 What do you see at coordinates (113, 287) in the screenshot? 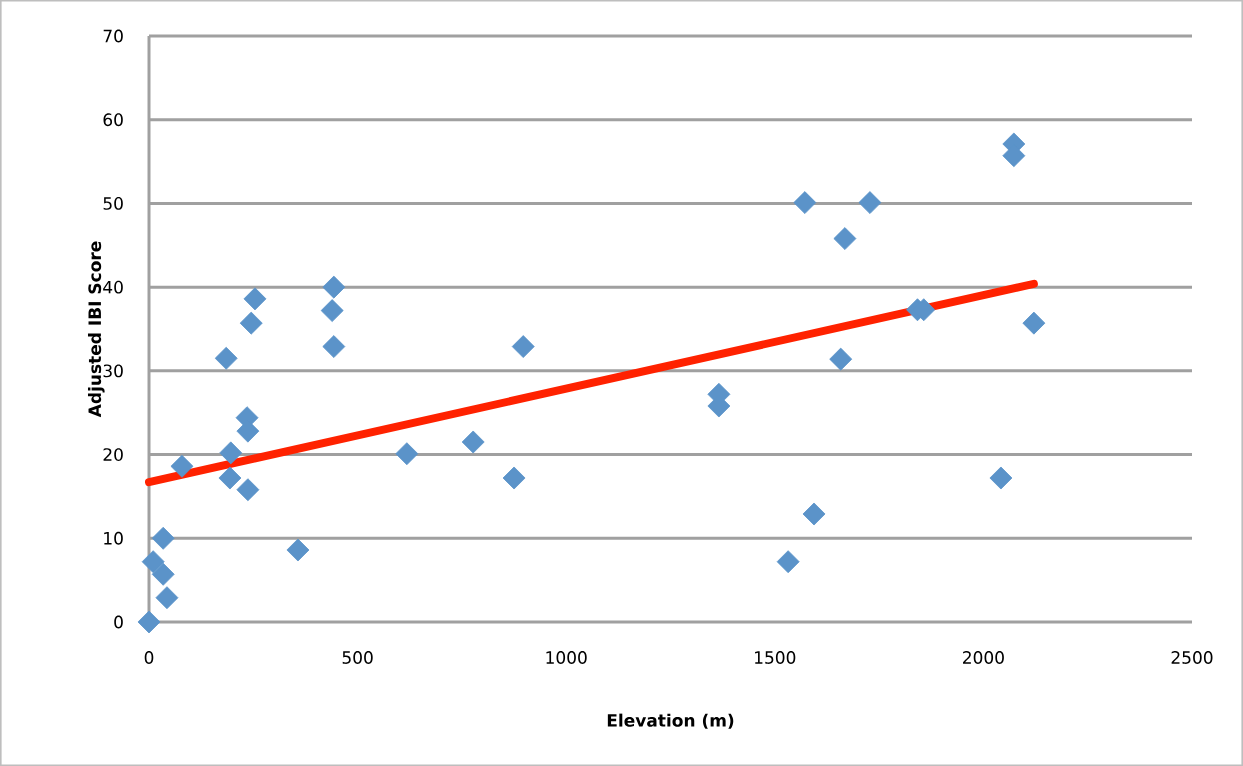
I see `y-tick-label: 40` at bounding box center [113, 287].